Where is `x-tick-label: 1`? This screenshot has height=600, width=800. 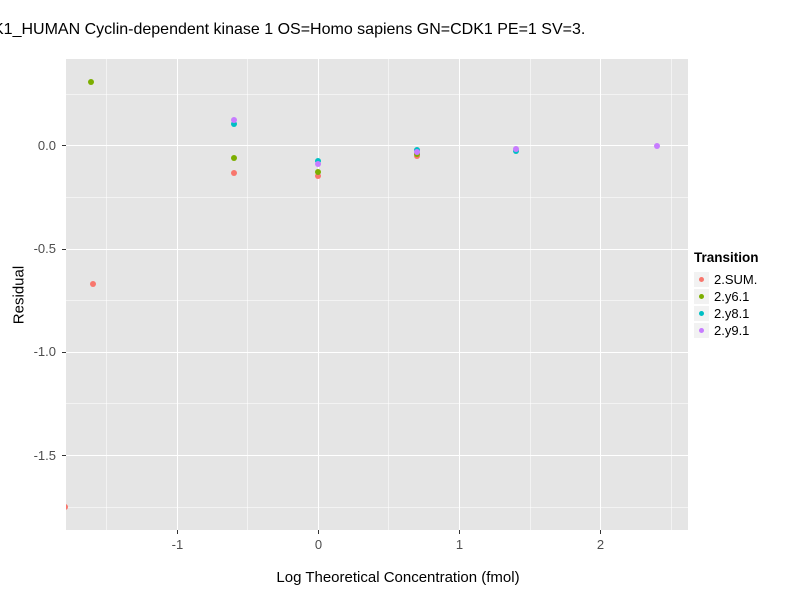 x-tick-label: 1 is located at coordinates (459, 544).